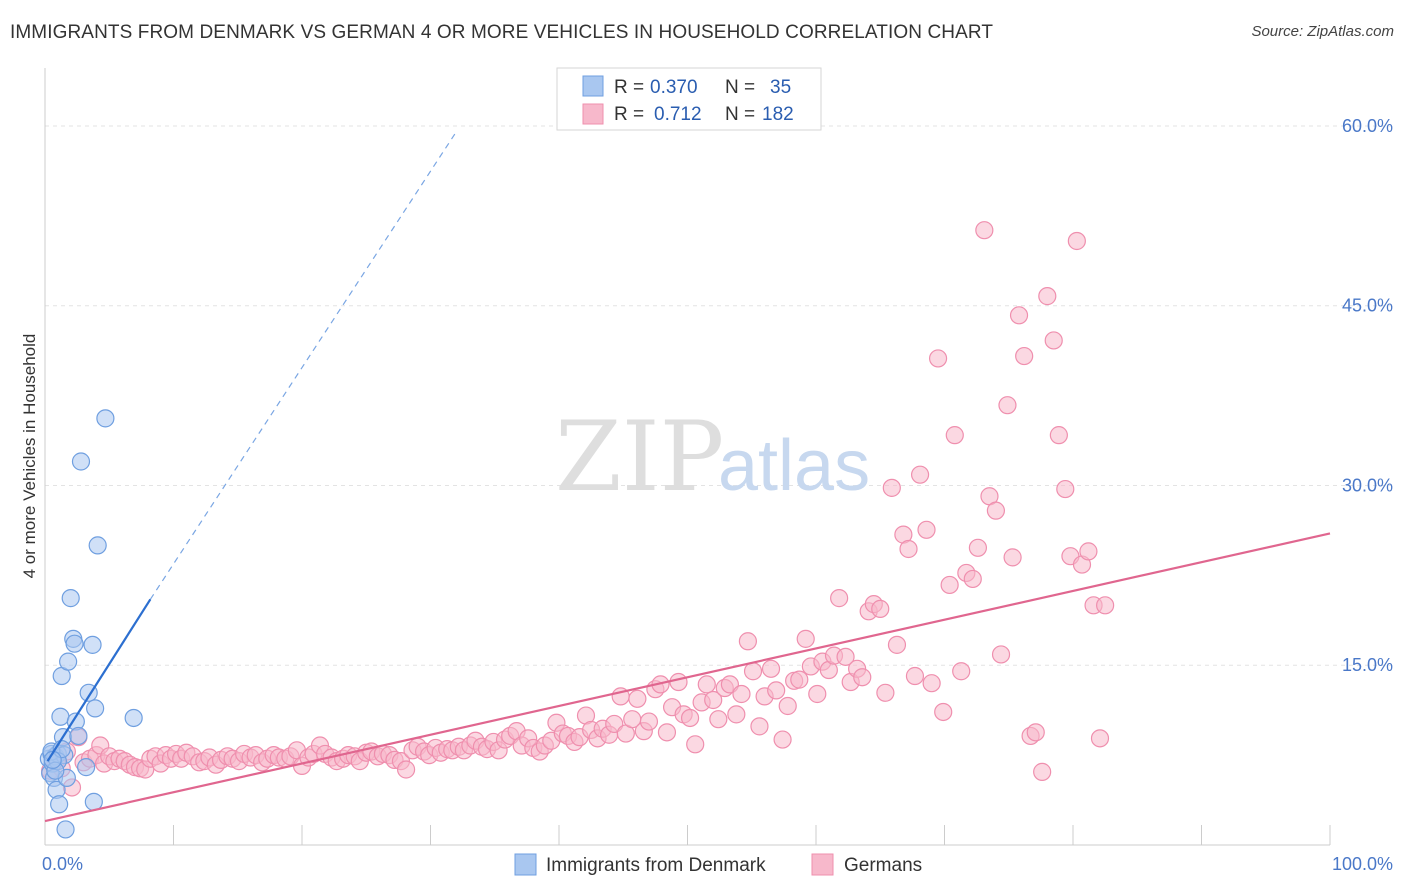 This screenshot has width=1406, height=892. Describe the element at coordinates (593, 86) in the screenshot. I see `legend-swatch-denmark` at that location.